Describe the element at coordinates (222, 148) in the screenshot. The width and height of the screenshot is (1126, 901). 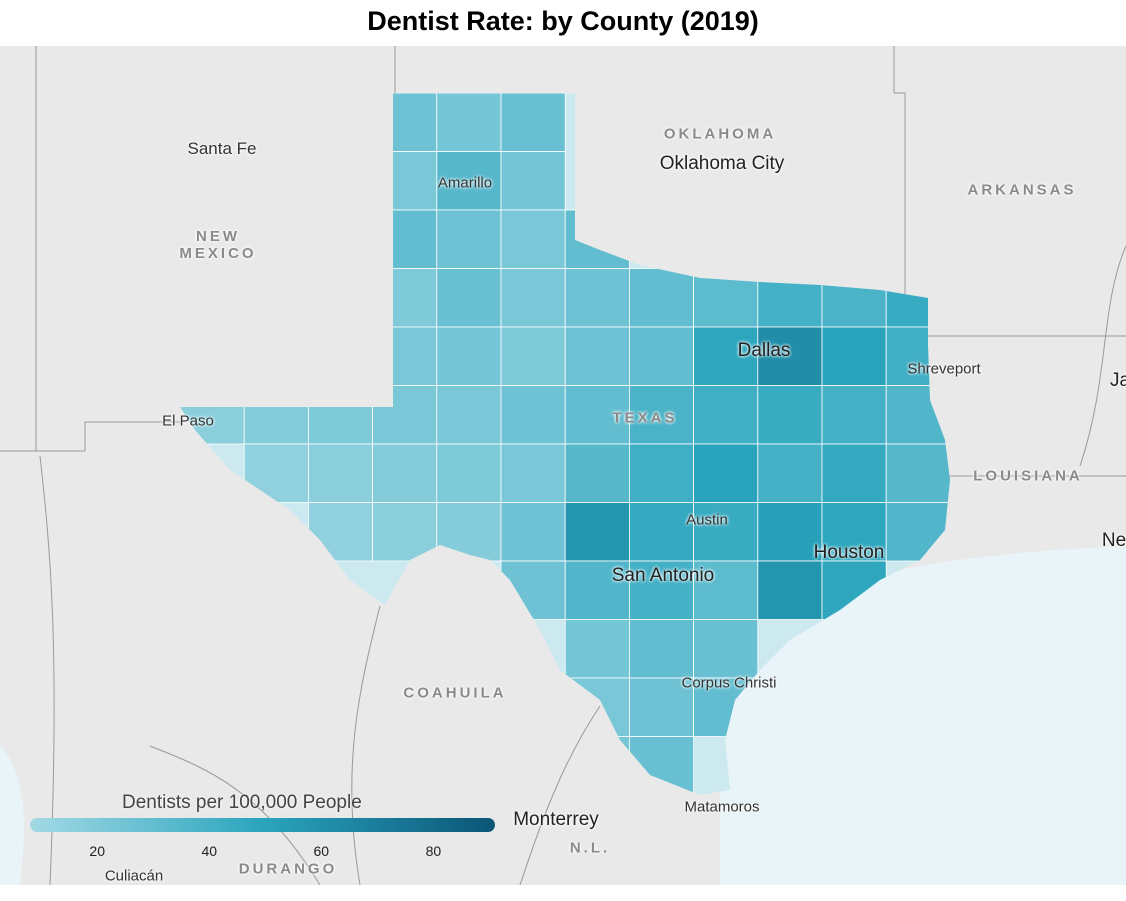
I see `place-label: Santa Fe` at that location.